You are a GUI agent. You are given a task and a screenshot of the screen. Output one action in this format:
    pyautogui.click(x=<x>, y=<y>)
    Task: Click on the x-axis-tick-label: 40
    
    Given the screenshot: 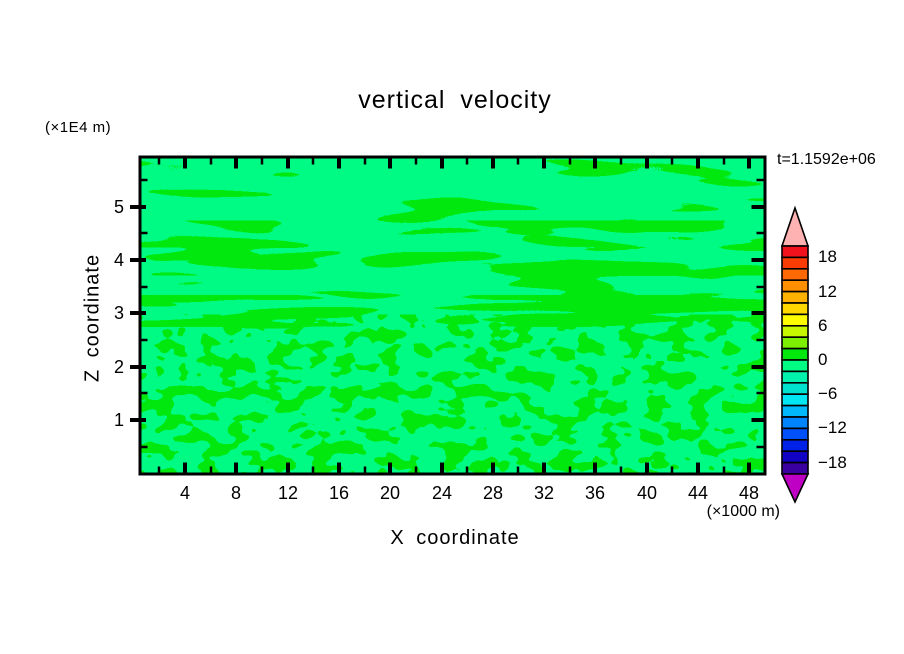 What is the action you would take?
    pyautogui.click(x=647, y=493)
    